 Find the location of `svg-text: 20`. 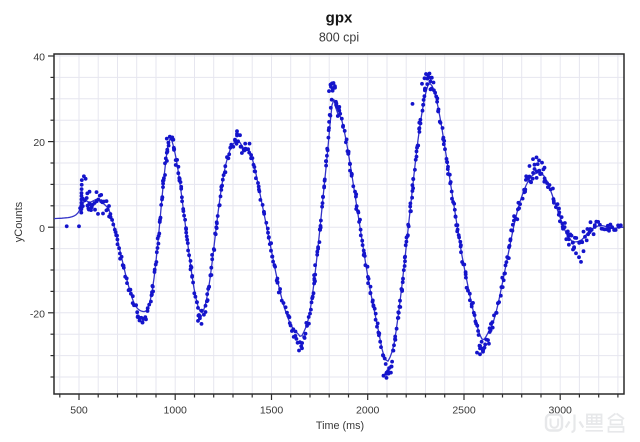

svg-text: 20 is located at coordinates (39, 143).